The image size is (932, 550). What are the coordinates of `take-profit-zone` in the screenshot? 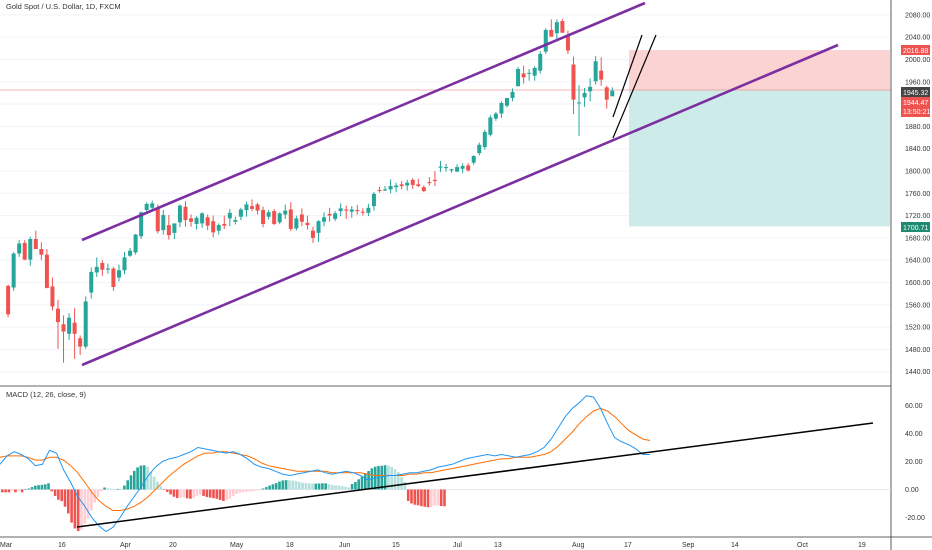 It's located at (759, 158).